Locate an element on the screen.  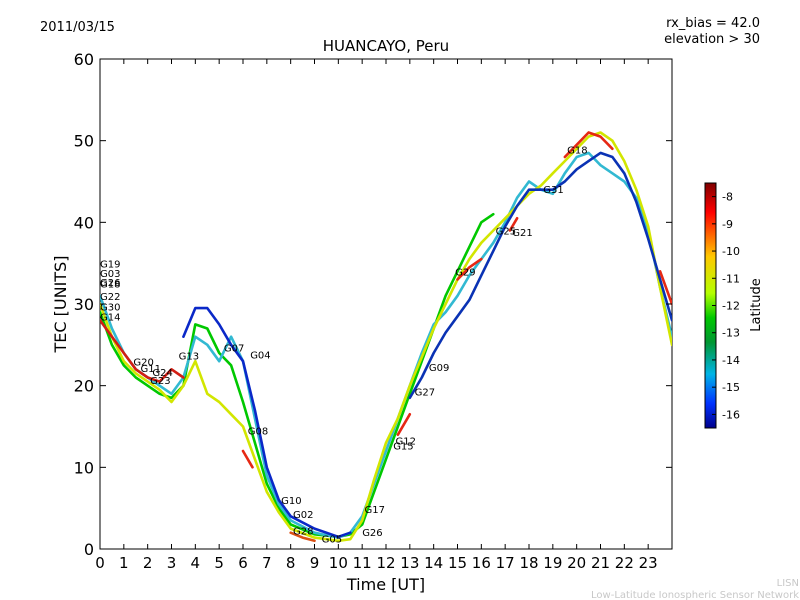
elevation-label: elevation > 30 is located at coordinates (712, 39).